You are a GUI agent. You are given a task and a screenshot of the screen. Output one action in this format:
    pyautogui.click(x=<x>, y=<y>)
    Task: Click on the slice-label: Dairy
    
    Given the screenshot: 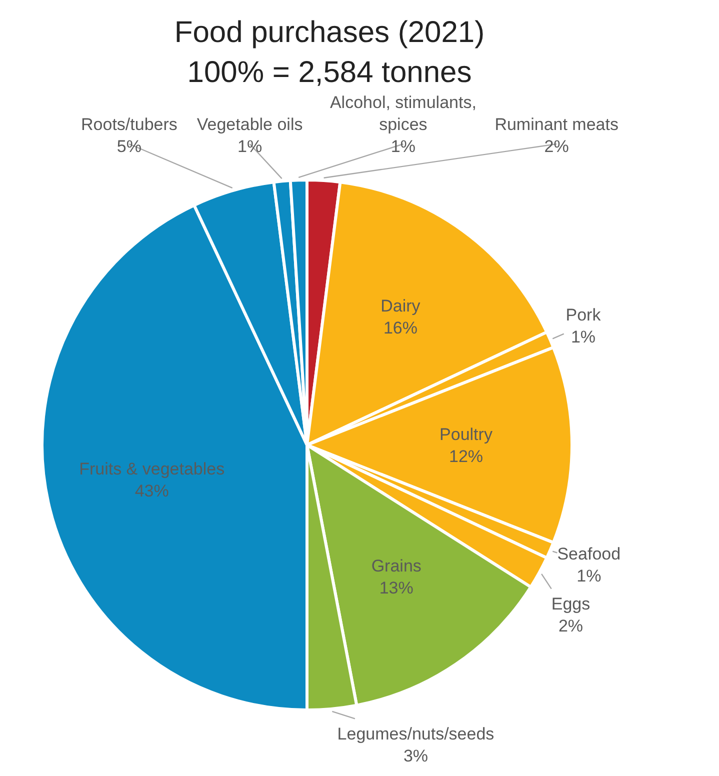 What is the action you would take?
    pyautogui.click(x=400, y=306)
    